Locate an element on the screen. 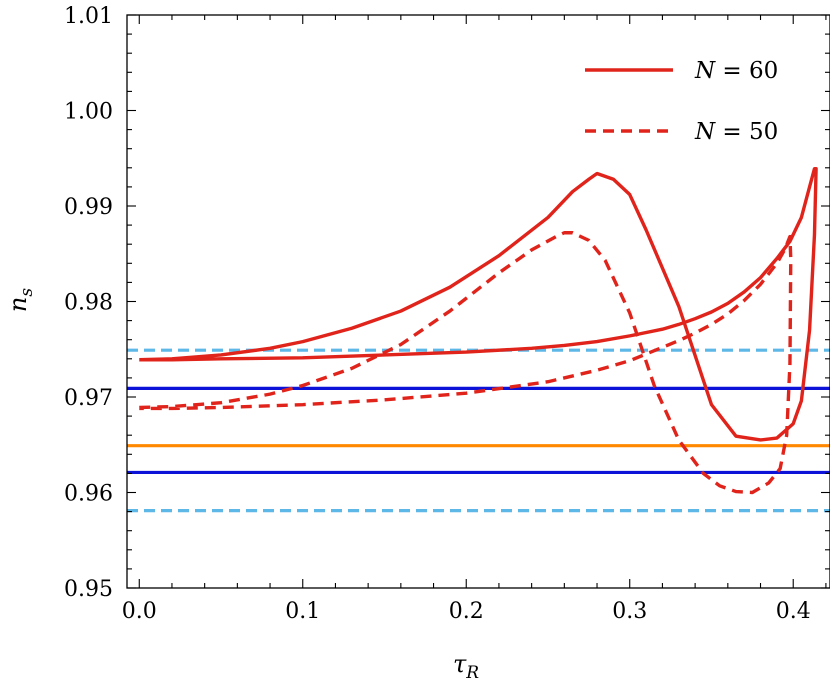  x-axis-label: τR is located at coordinates (466, 666).